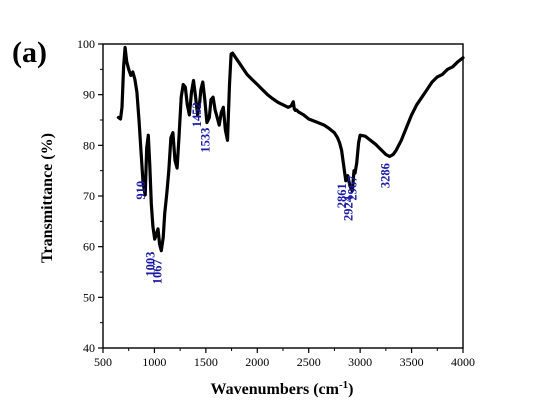 This screenshot has width=550, height=417. I want to click on x-tick-label-4000: 4000, so click(463, 362).